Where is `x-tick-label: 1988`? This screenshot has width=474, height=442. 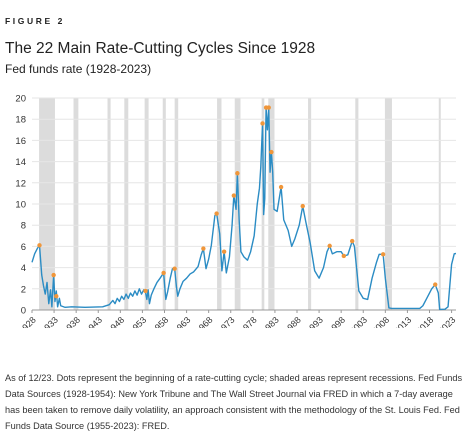
x-tick-label: 1988 is located at coordinates (292, 321).